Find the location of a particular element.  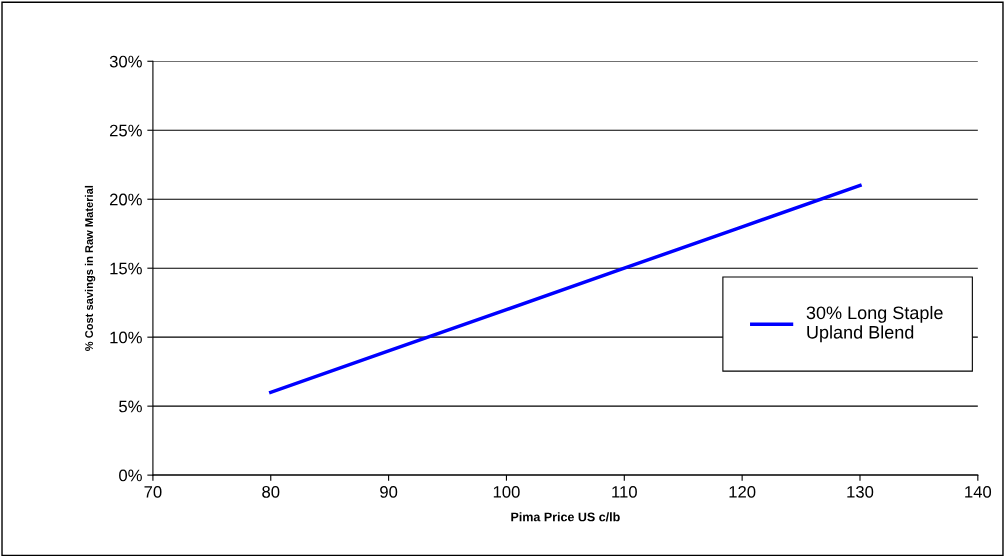

y-tick-label: 20% is located at coordinates (125, 199).